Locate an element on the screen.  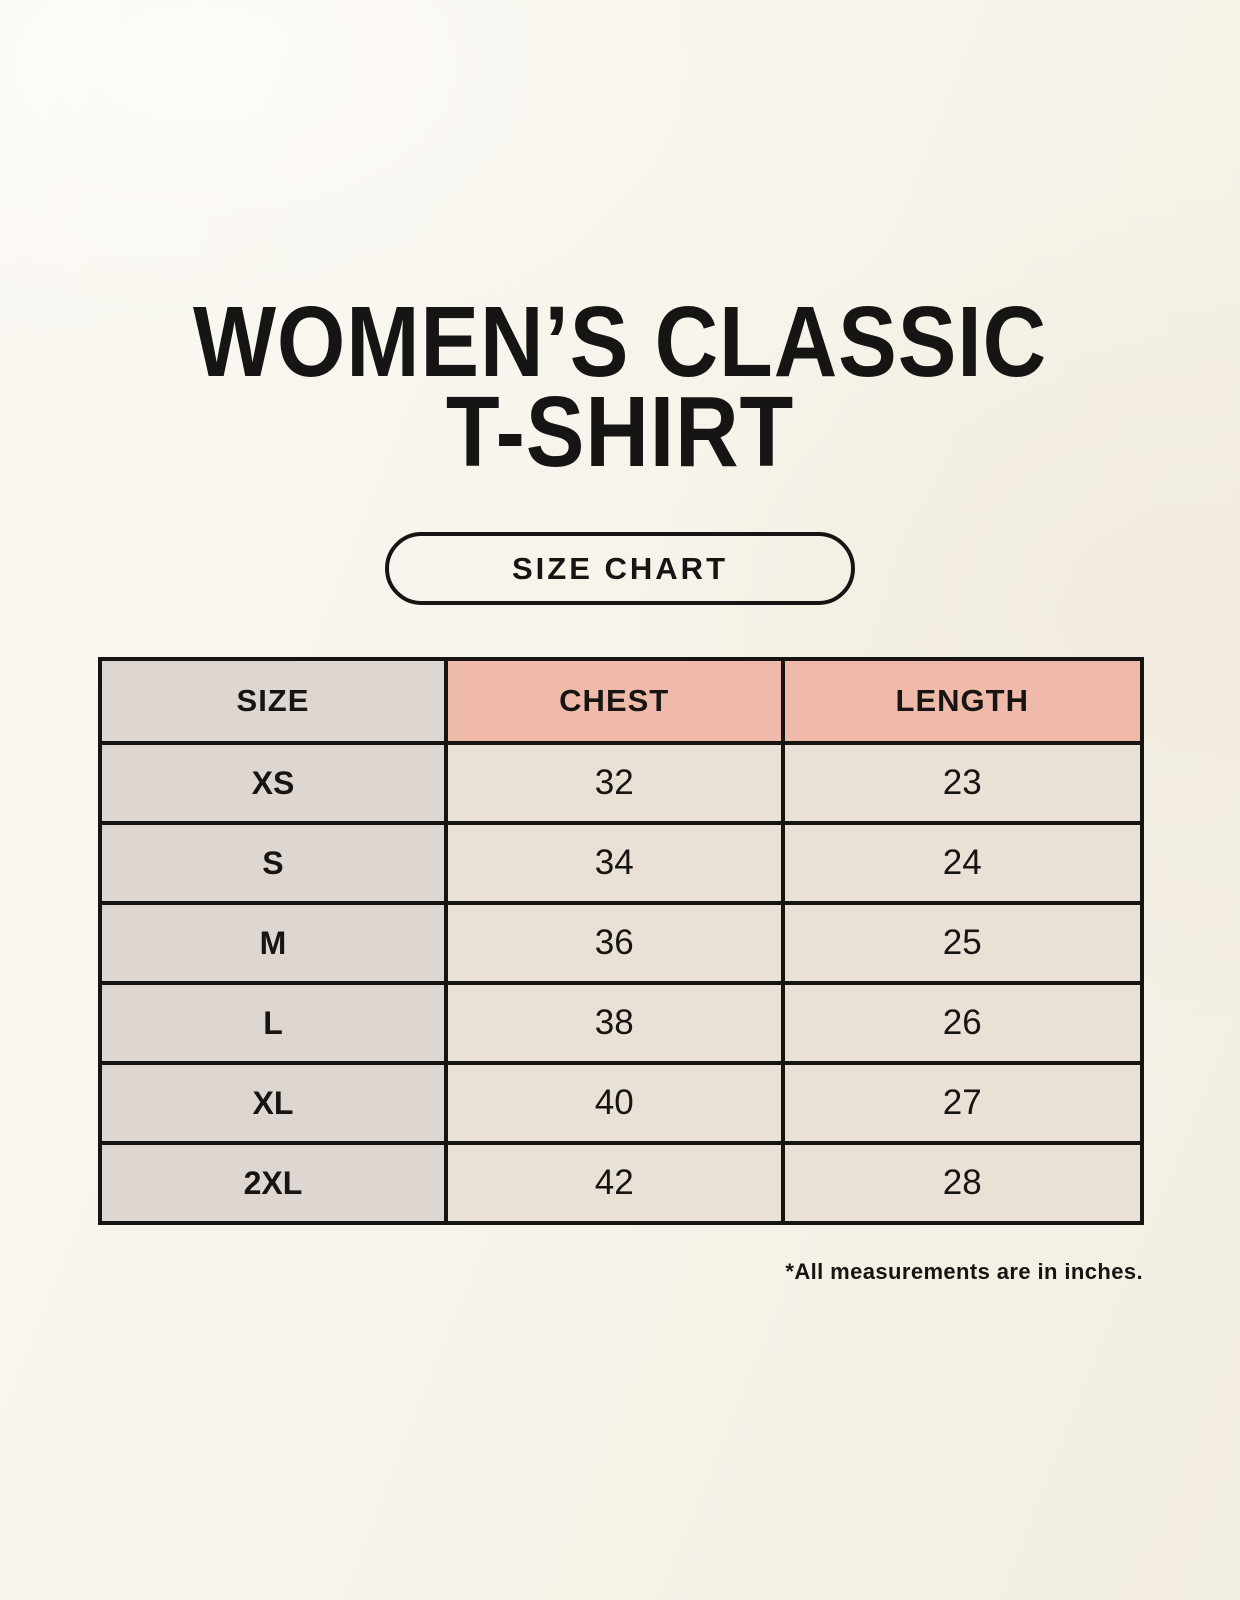
column-header-chest: CHEST is located at coordinates (614, 701).